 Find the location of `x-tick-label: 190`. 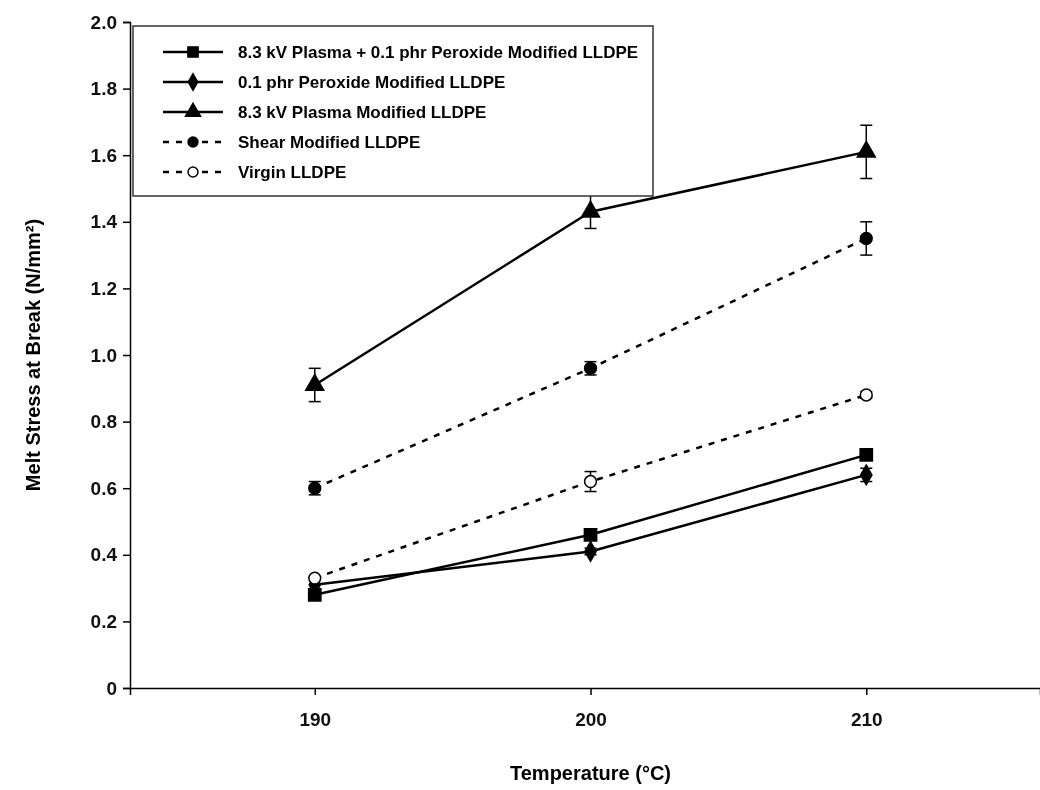

x-tick-label: 190 is located at coordinates (315, 720).